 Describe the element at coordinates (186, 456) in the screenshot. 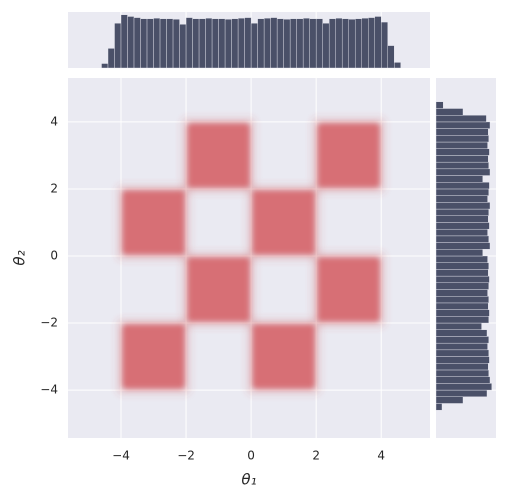

I see `x-tick-label: −2` at that location.